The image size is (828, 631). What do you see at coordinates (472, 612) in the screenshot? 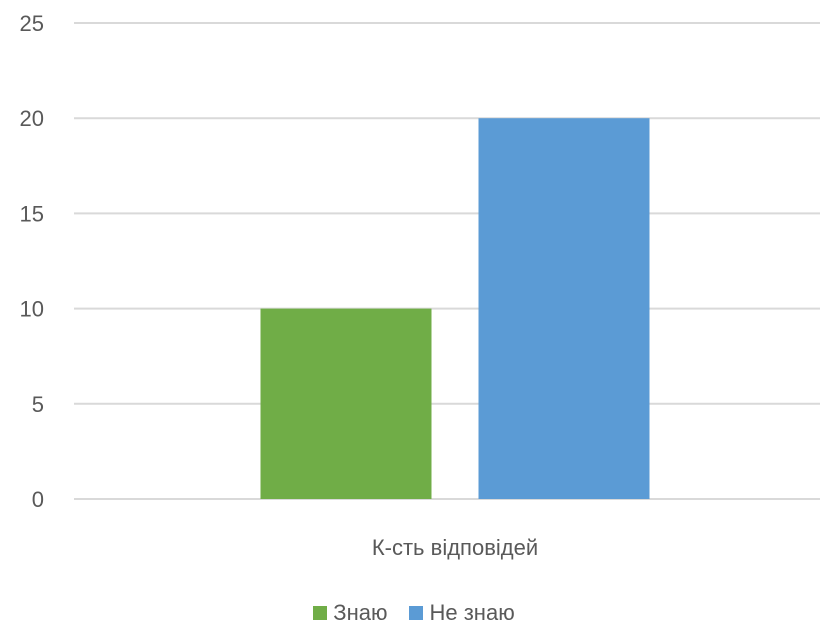
I see `legend-label-ne-znayu: Не знаю` at bounding box center [472, 612].